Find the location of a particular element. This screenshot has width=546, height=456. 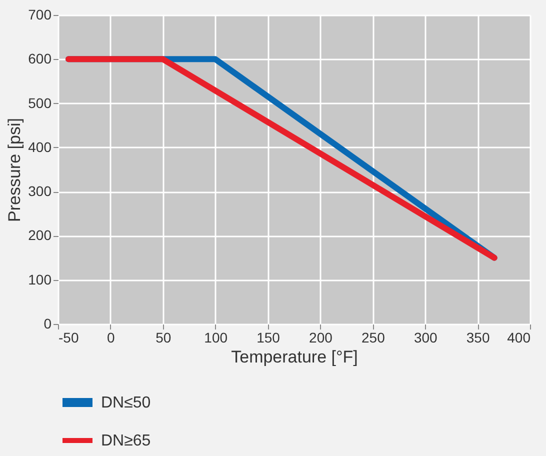

x-axis-title: Temperature [°F] is located at coordinates (294, 357).